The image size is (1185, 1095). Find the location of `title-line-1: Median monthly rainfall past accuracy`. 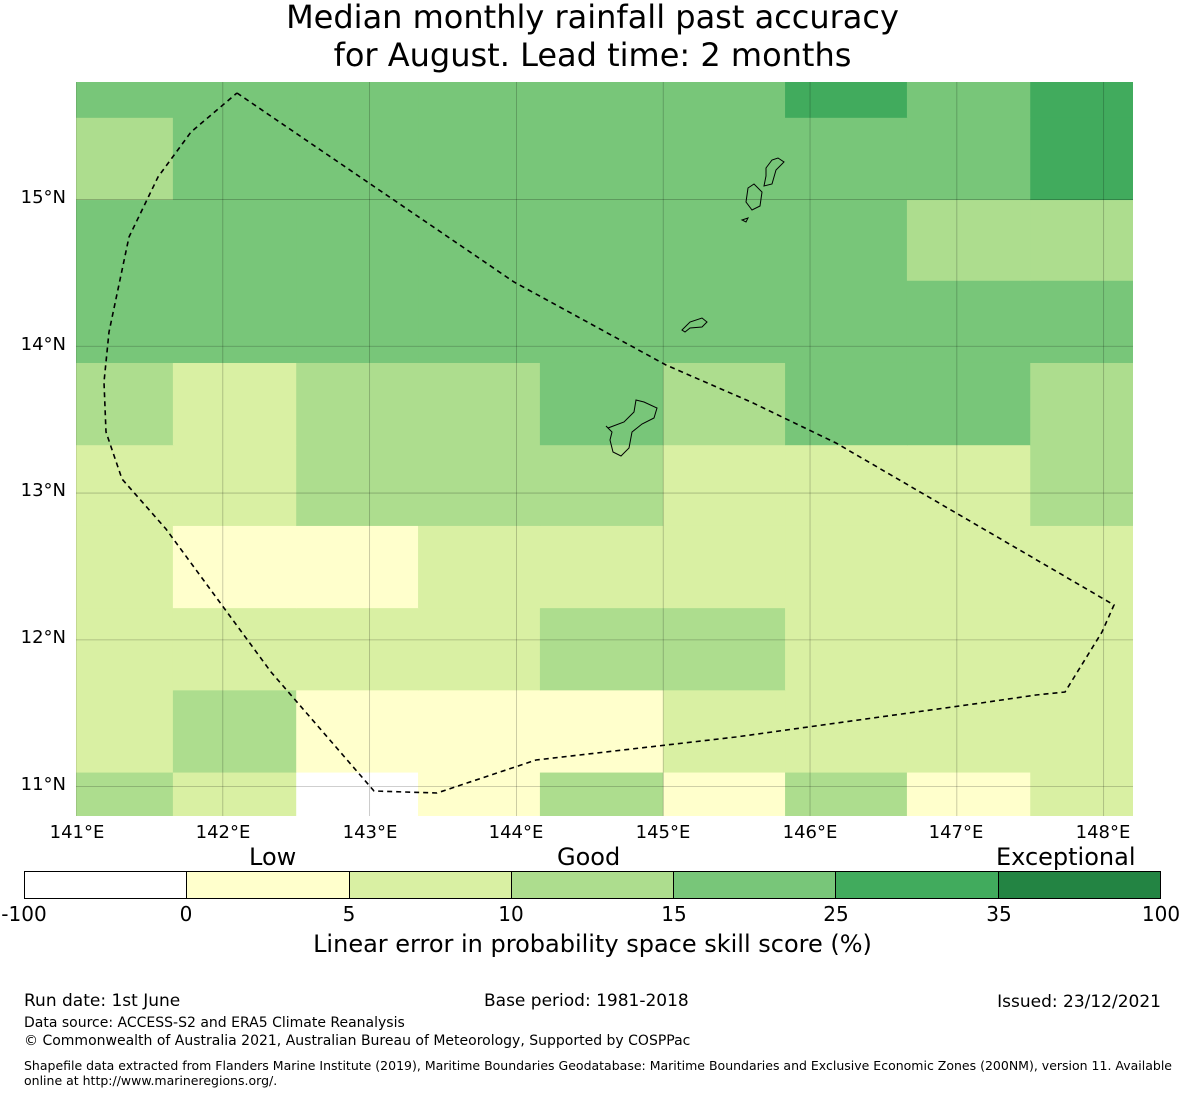

title-line-1: Median monthly rainfall past accuracy is located at coordinates (592, 18).